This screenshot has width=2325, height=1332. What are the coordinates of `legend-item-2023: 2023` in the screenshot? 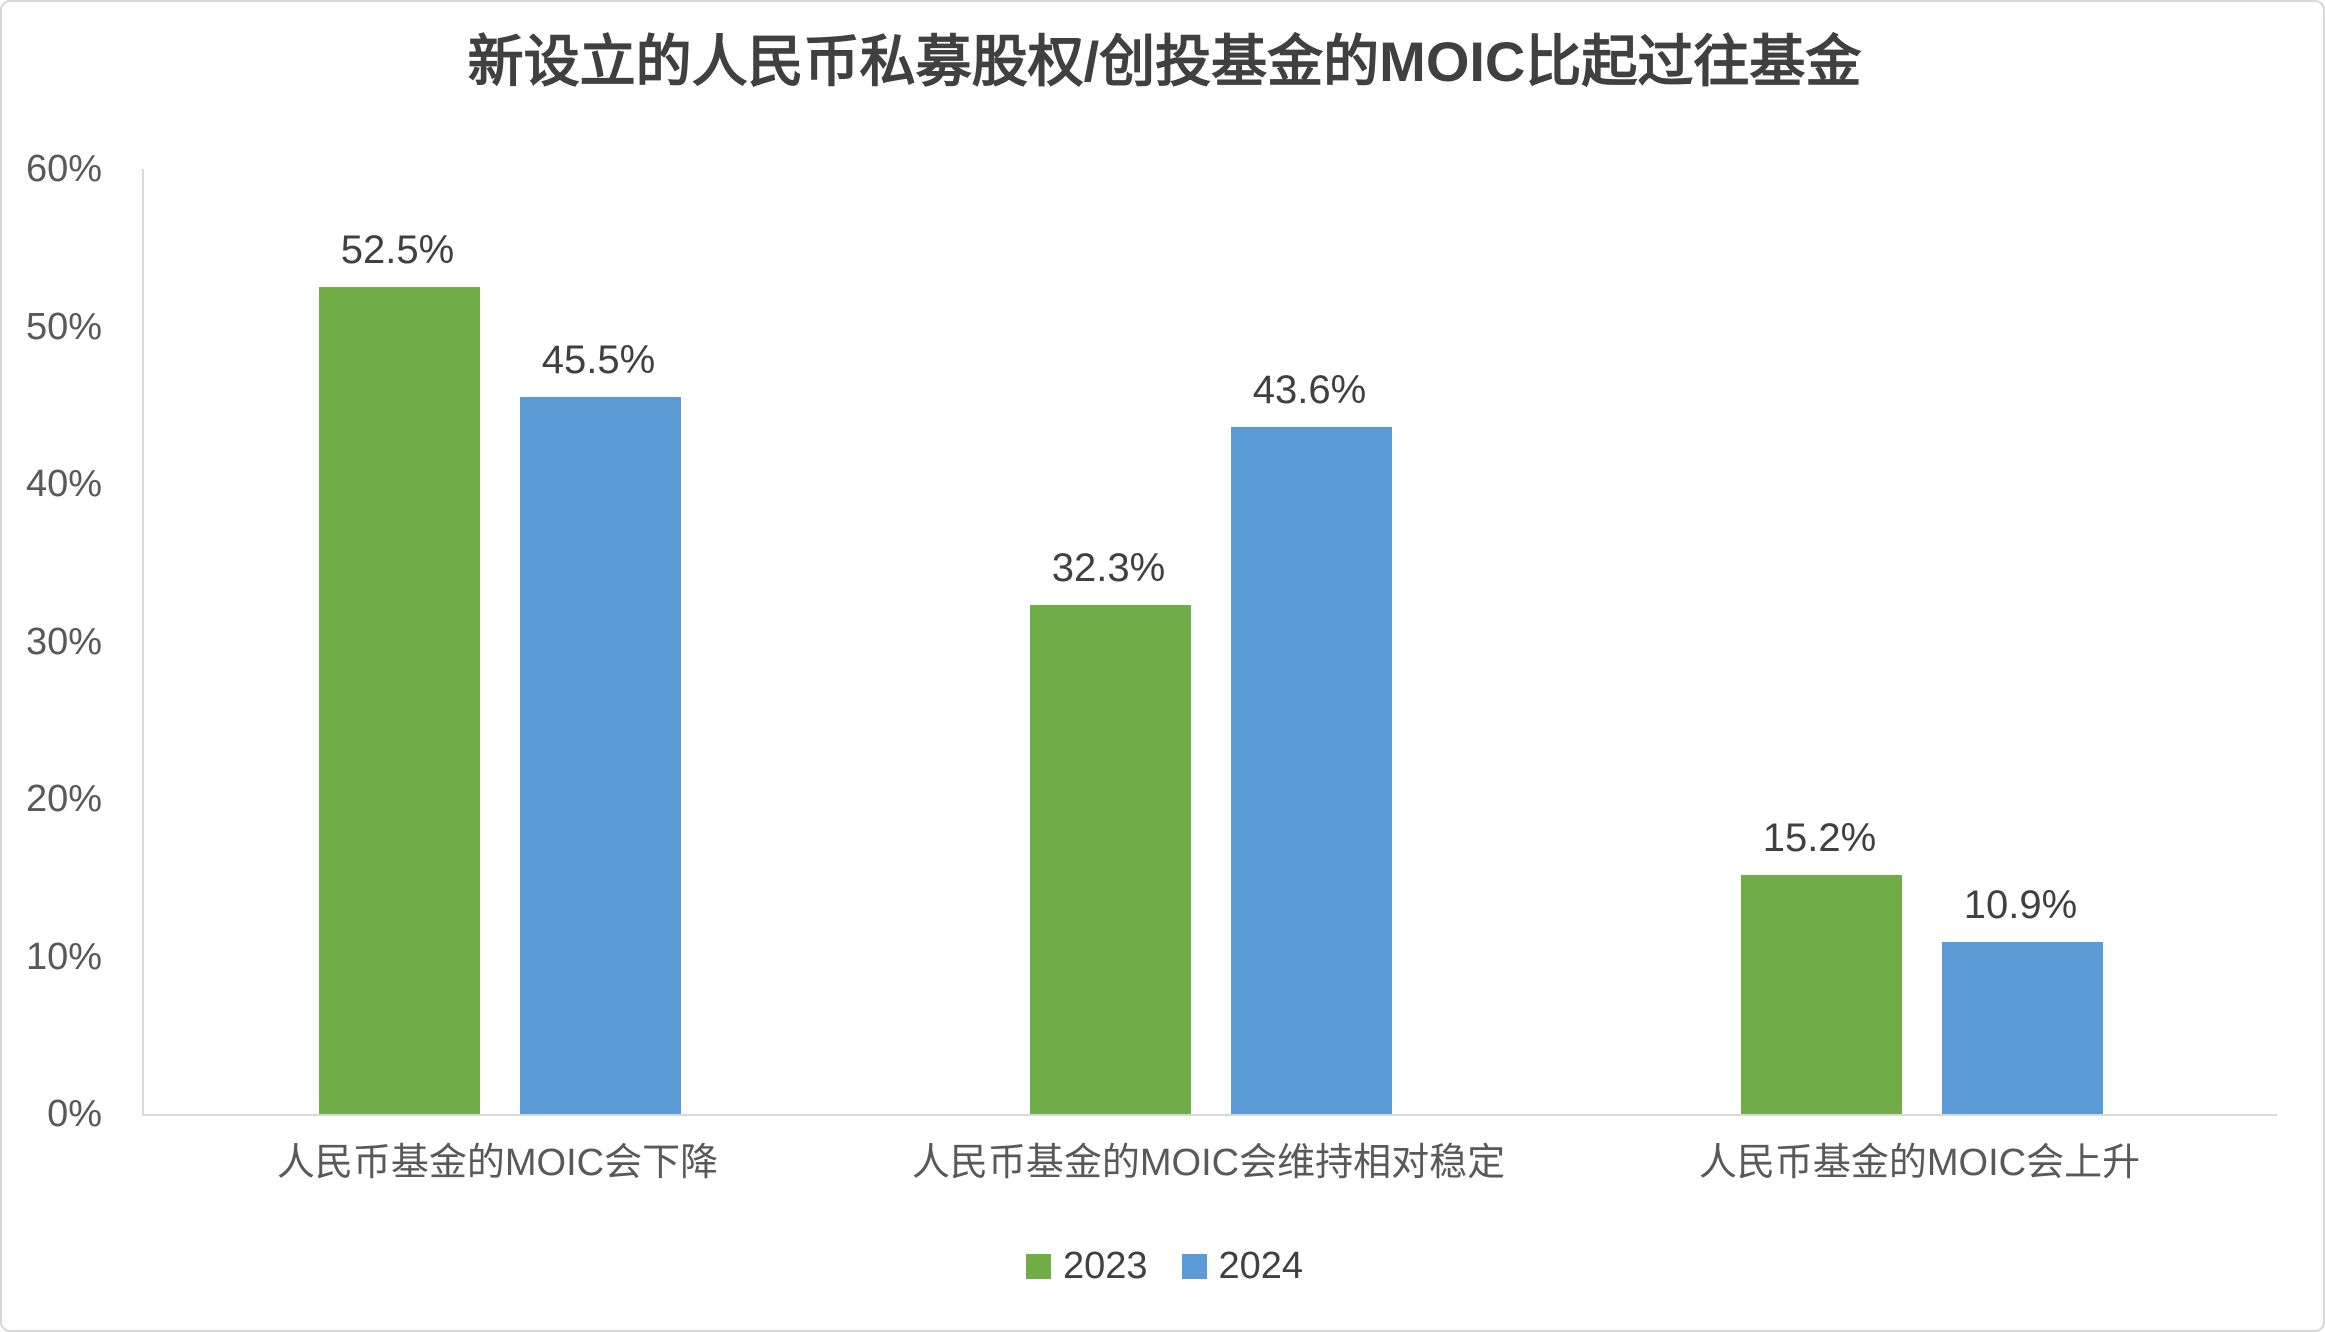 It's located at (1086, 1266).